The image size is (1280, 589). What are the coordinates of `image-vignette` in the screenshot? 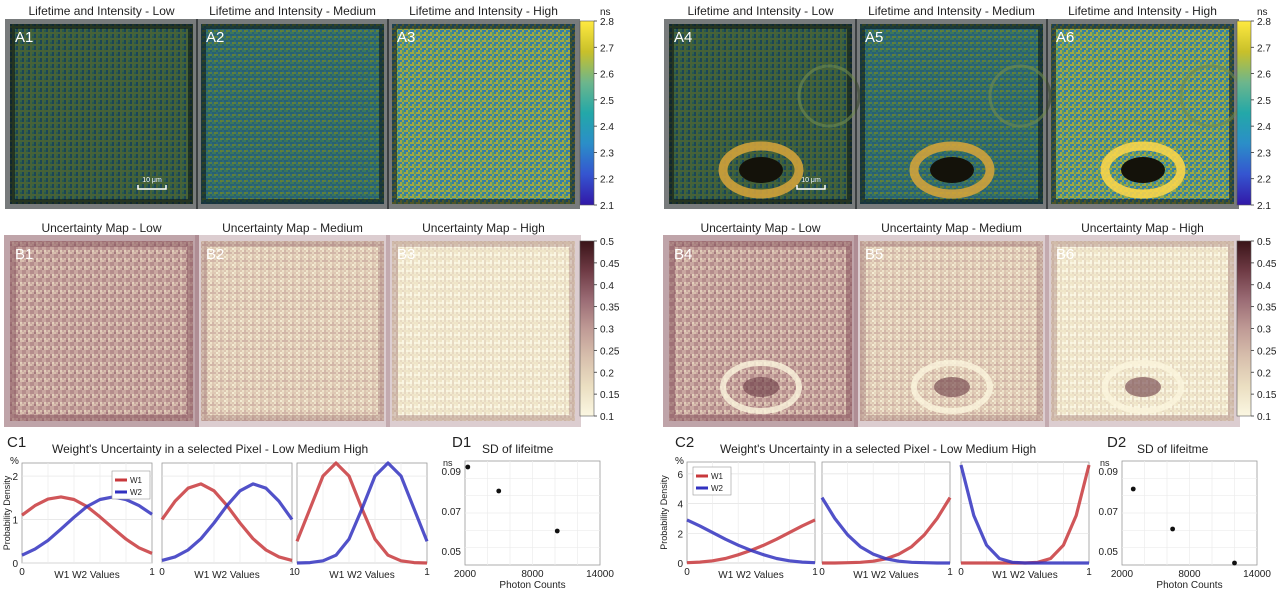 It's located at (101, 114).